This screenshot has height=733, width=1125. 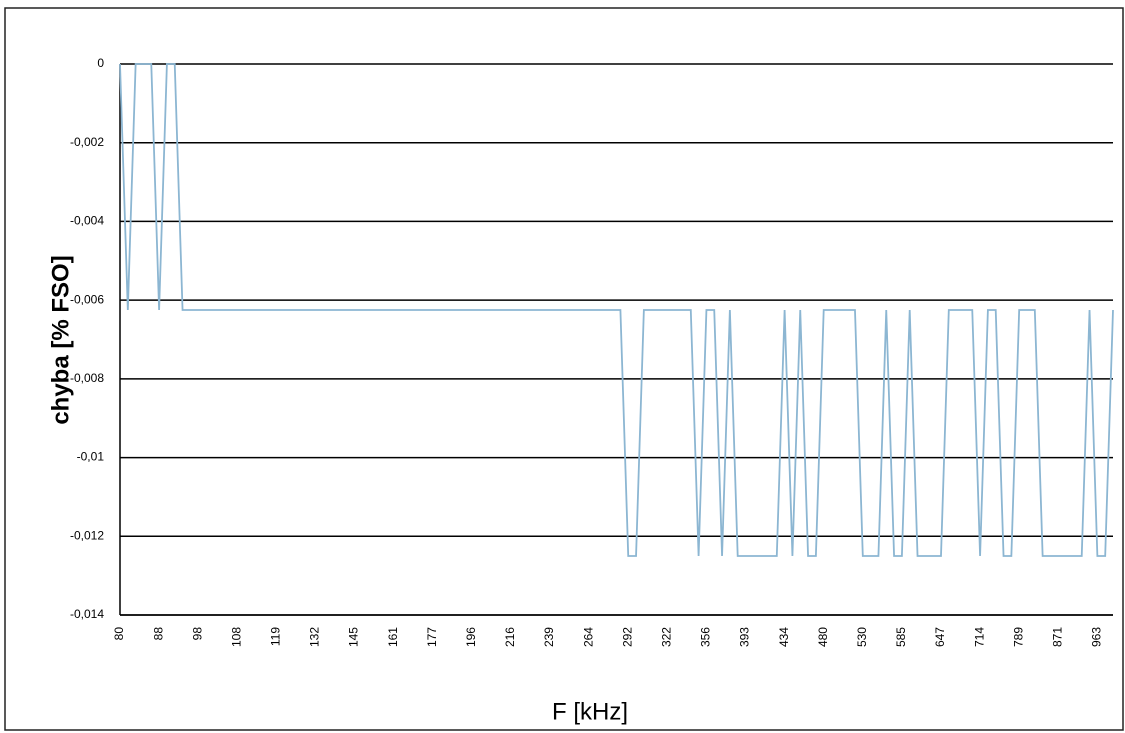 What do you see at coordinates (91, 457) in the screenshot?
I see `y-tick-label: -0,01` at bounding box center [91, 457].